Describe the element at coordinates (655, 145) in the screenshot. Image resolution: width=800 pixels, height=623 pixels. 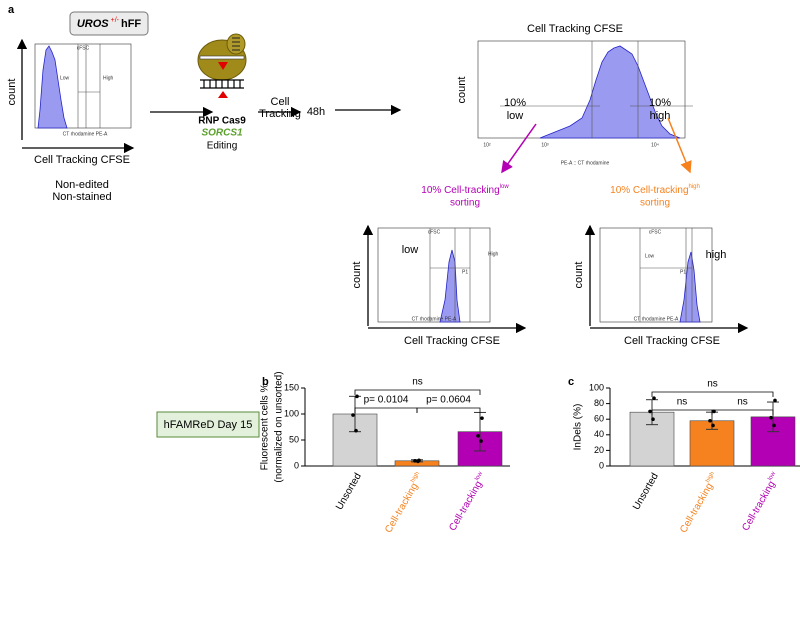
I see `x-tick-label: 10⁴` at that location.